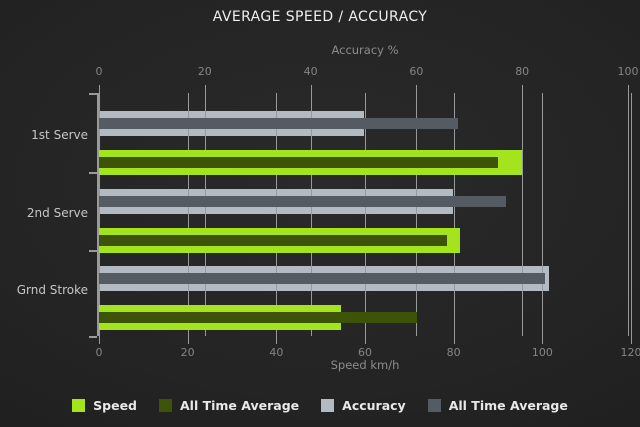 This screenshot has width=640, height=427. What do you see at coordinates (416, 71) in the screenshot?
I see `accuracy-tick-label: 60` at bounding box center [416, 71].